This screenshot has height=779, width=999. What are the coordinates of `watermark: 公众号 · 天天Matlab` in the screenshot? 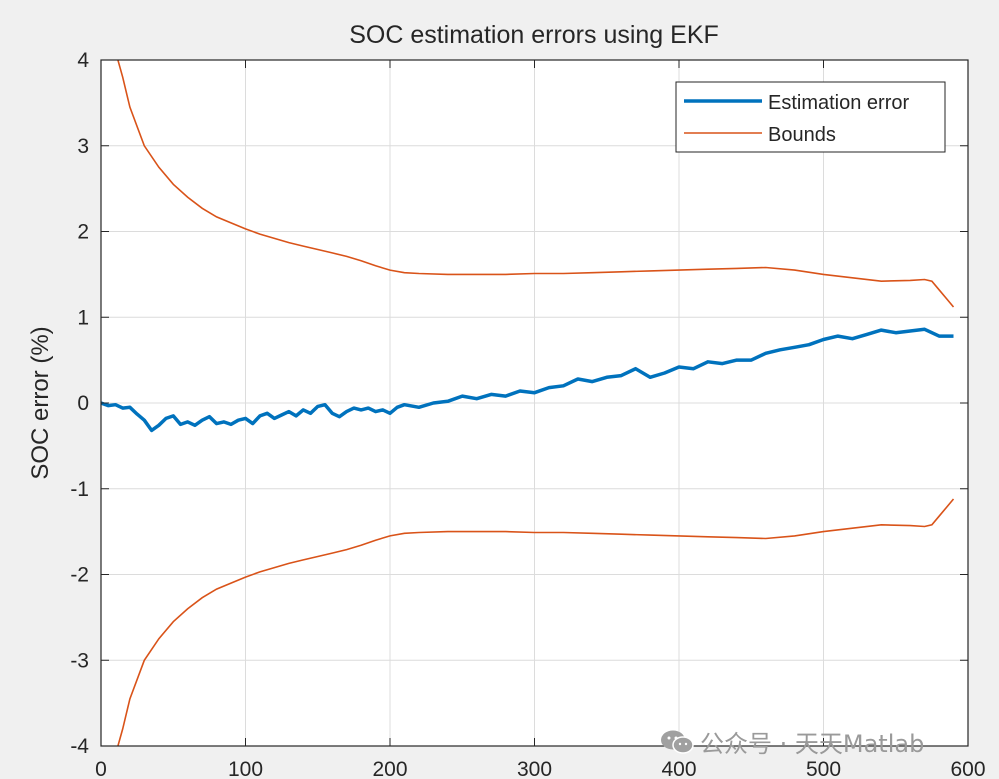 It's located at (792, 741).